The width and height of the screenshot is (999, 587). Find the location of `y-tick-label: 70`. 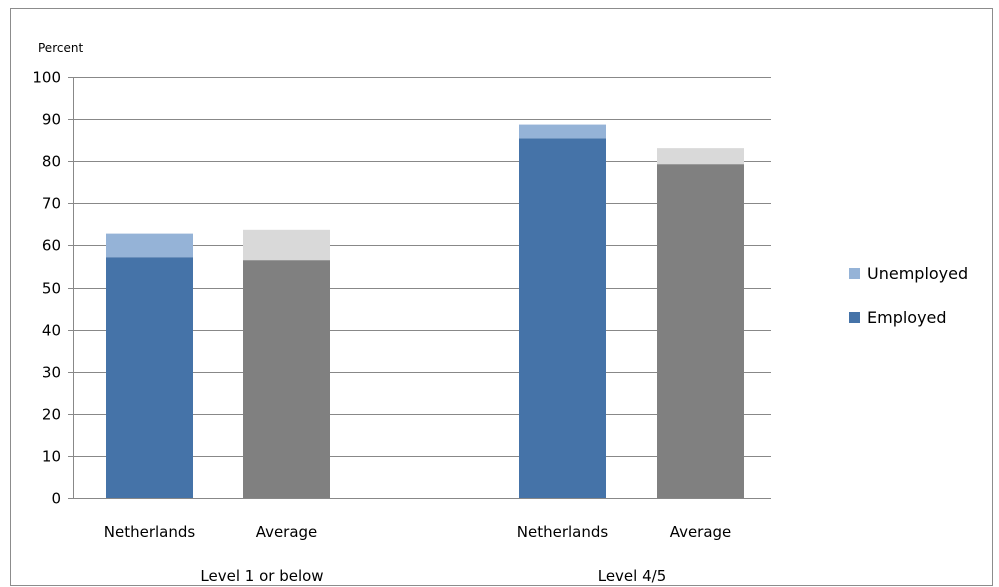

y-tick-label: 70 is located at coordinates (51, 204).